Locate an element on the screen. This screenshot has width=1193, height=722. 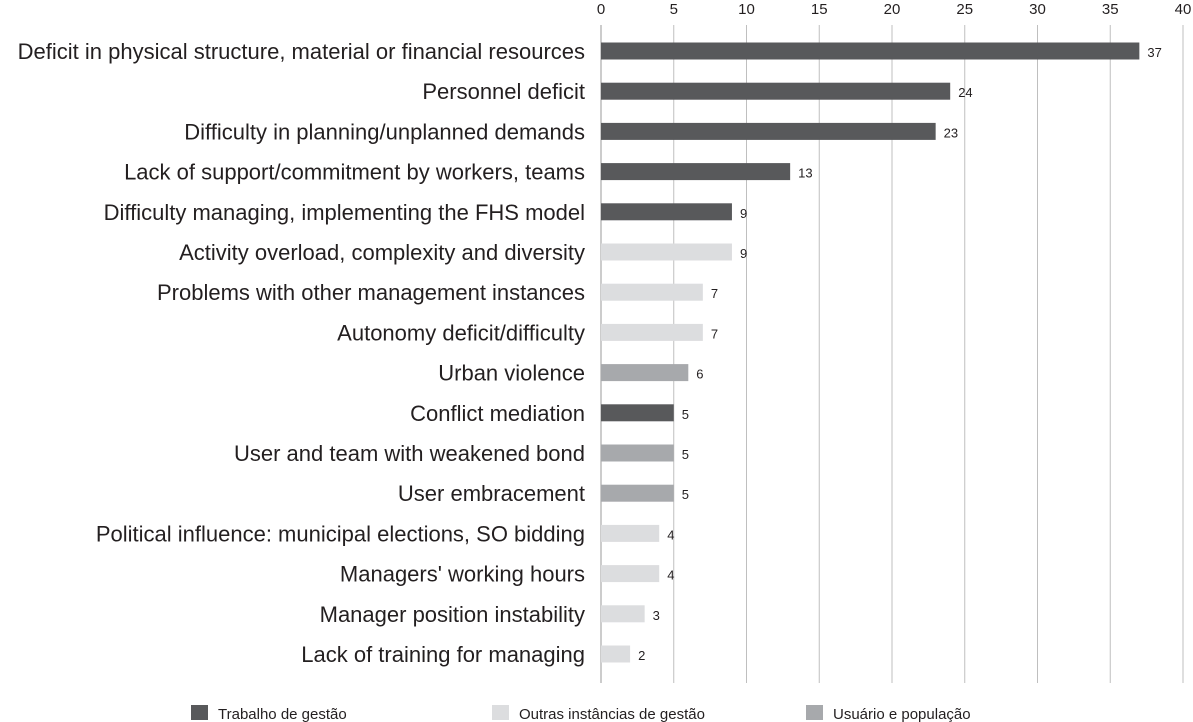
data-label: 2 is located at coordinates (641, 655).